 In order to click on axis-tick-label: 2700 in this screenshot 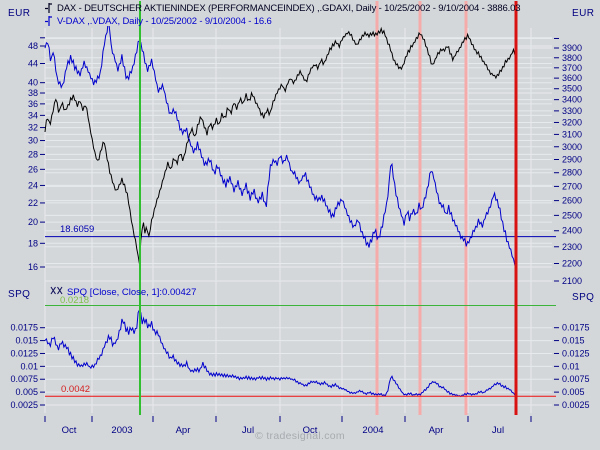, I will do `click(572, 186)`.